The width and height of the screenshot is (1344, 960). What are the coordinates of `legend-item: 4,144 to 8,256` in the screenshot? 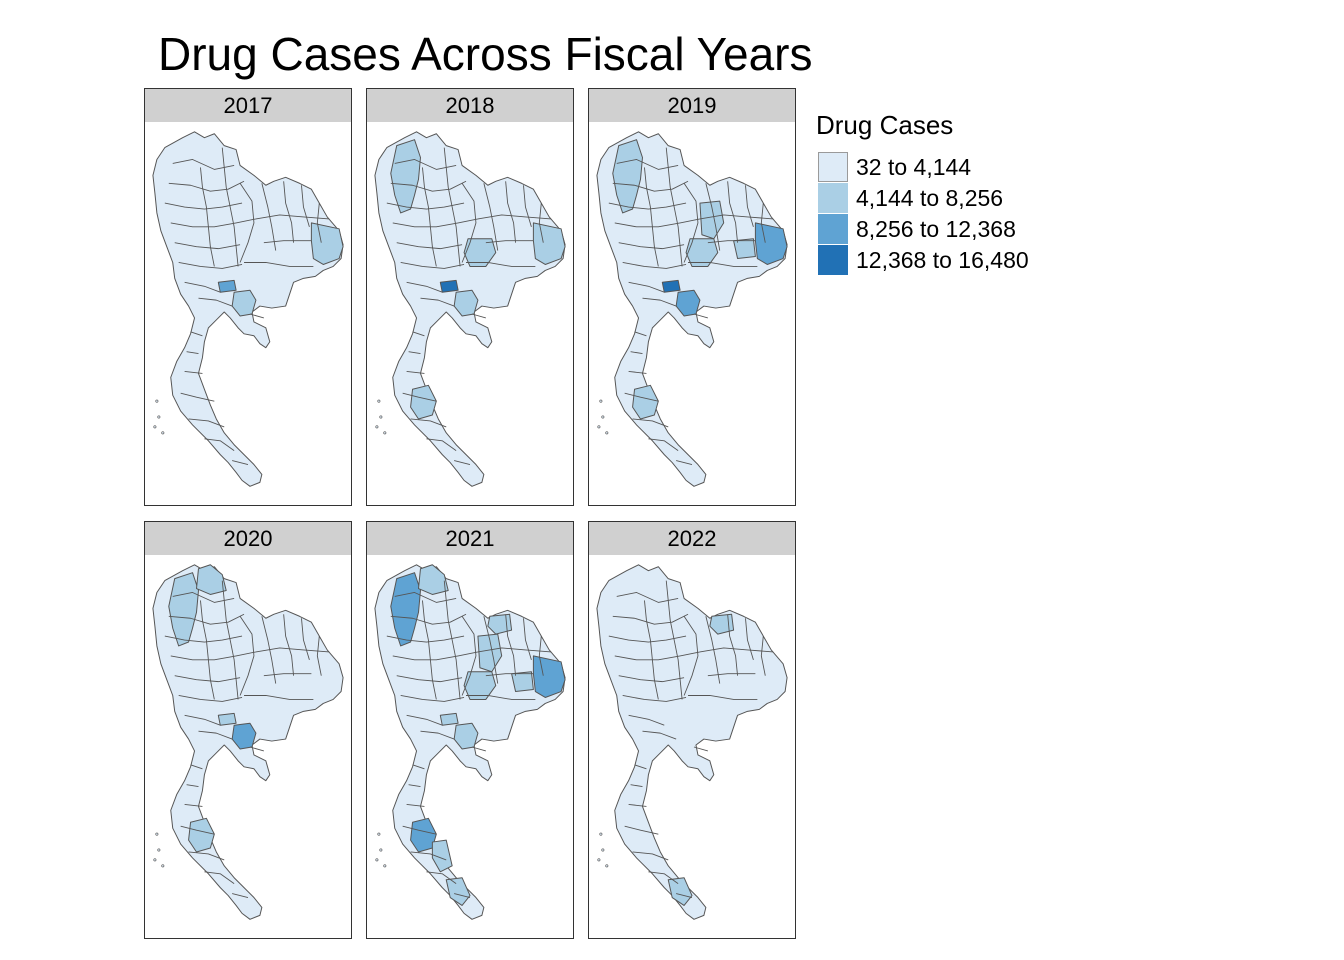 It's located at (909, 198).